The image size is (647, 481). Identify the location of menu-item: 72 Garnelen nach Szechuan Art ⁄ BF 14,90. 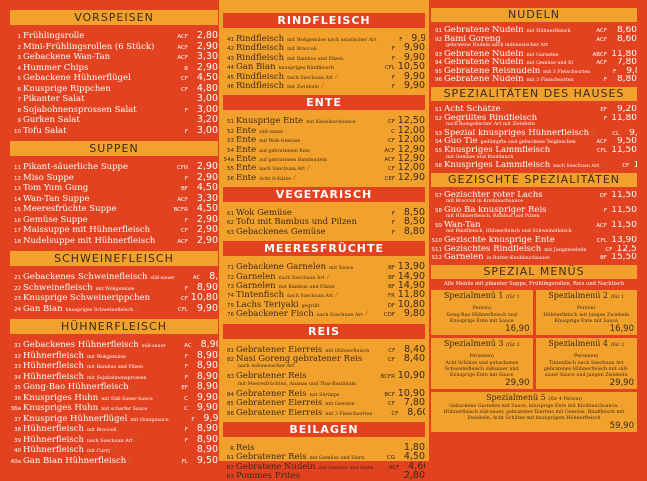
(324, 276).